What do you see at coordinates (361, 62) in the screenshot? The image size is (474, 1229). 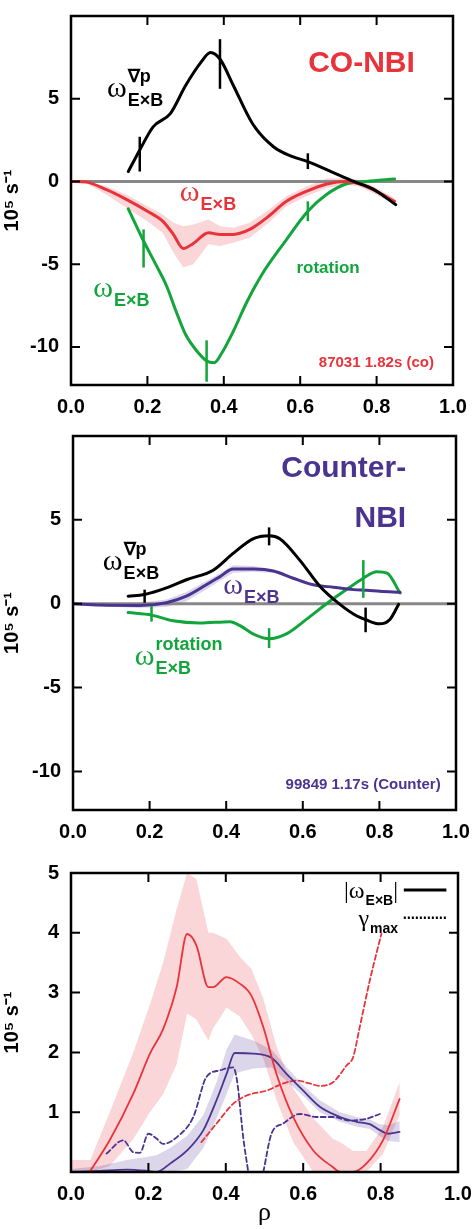 I see `text: CO-NBI` at bounding box center [361, 62].